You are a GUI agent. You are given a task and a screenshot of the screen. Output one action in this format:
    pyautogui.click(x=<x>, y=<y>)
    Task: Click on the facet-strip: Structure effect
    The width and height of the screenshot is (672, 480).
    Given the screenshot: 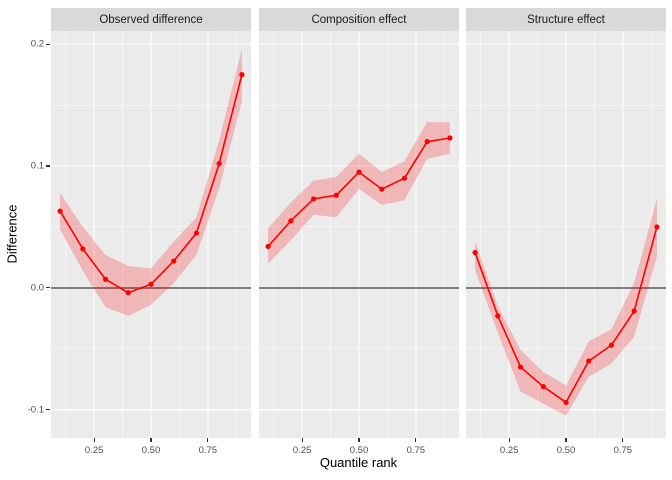 What is the action you would take?
    pyautogui.click(x=566, y=19)
    